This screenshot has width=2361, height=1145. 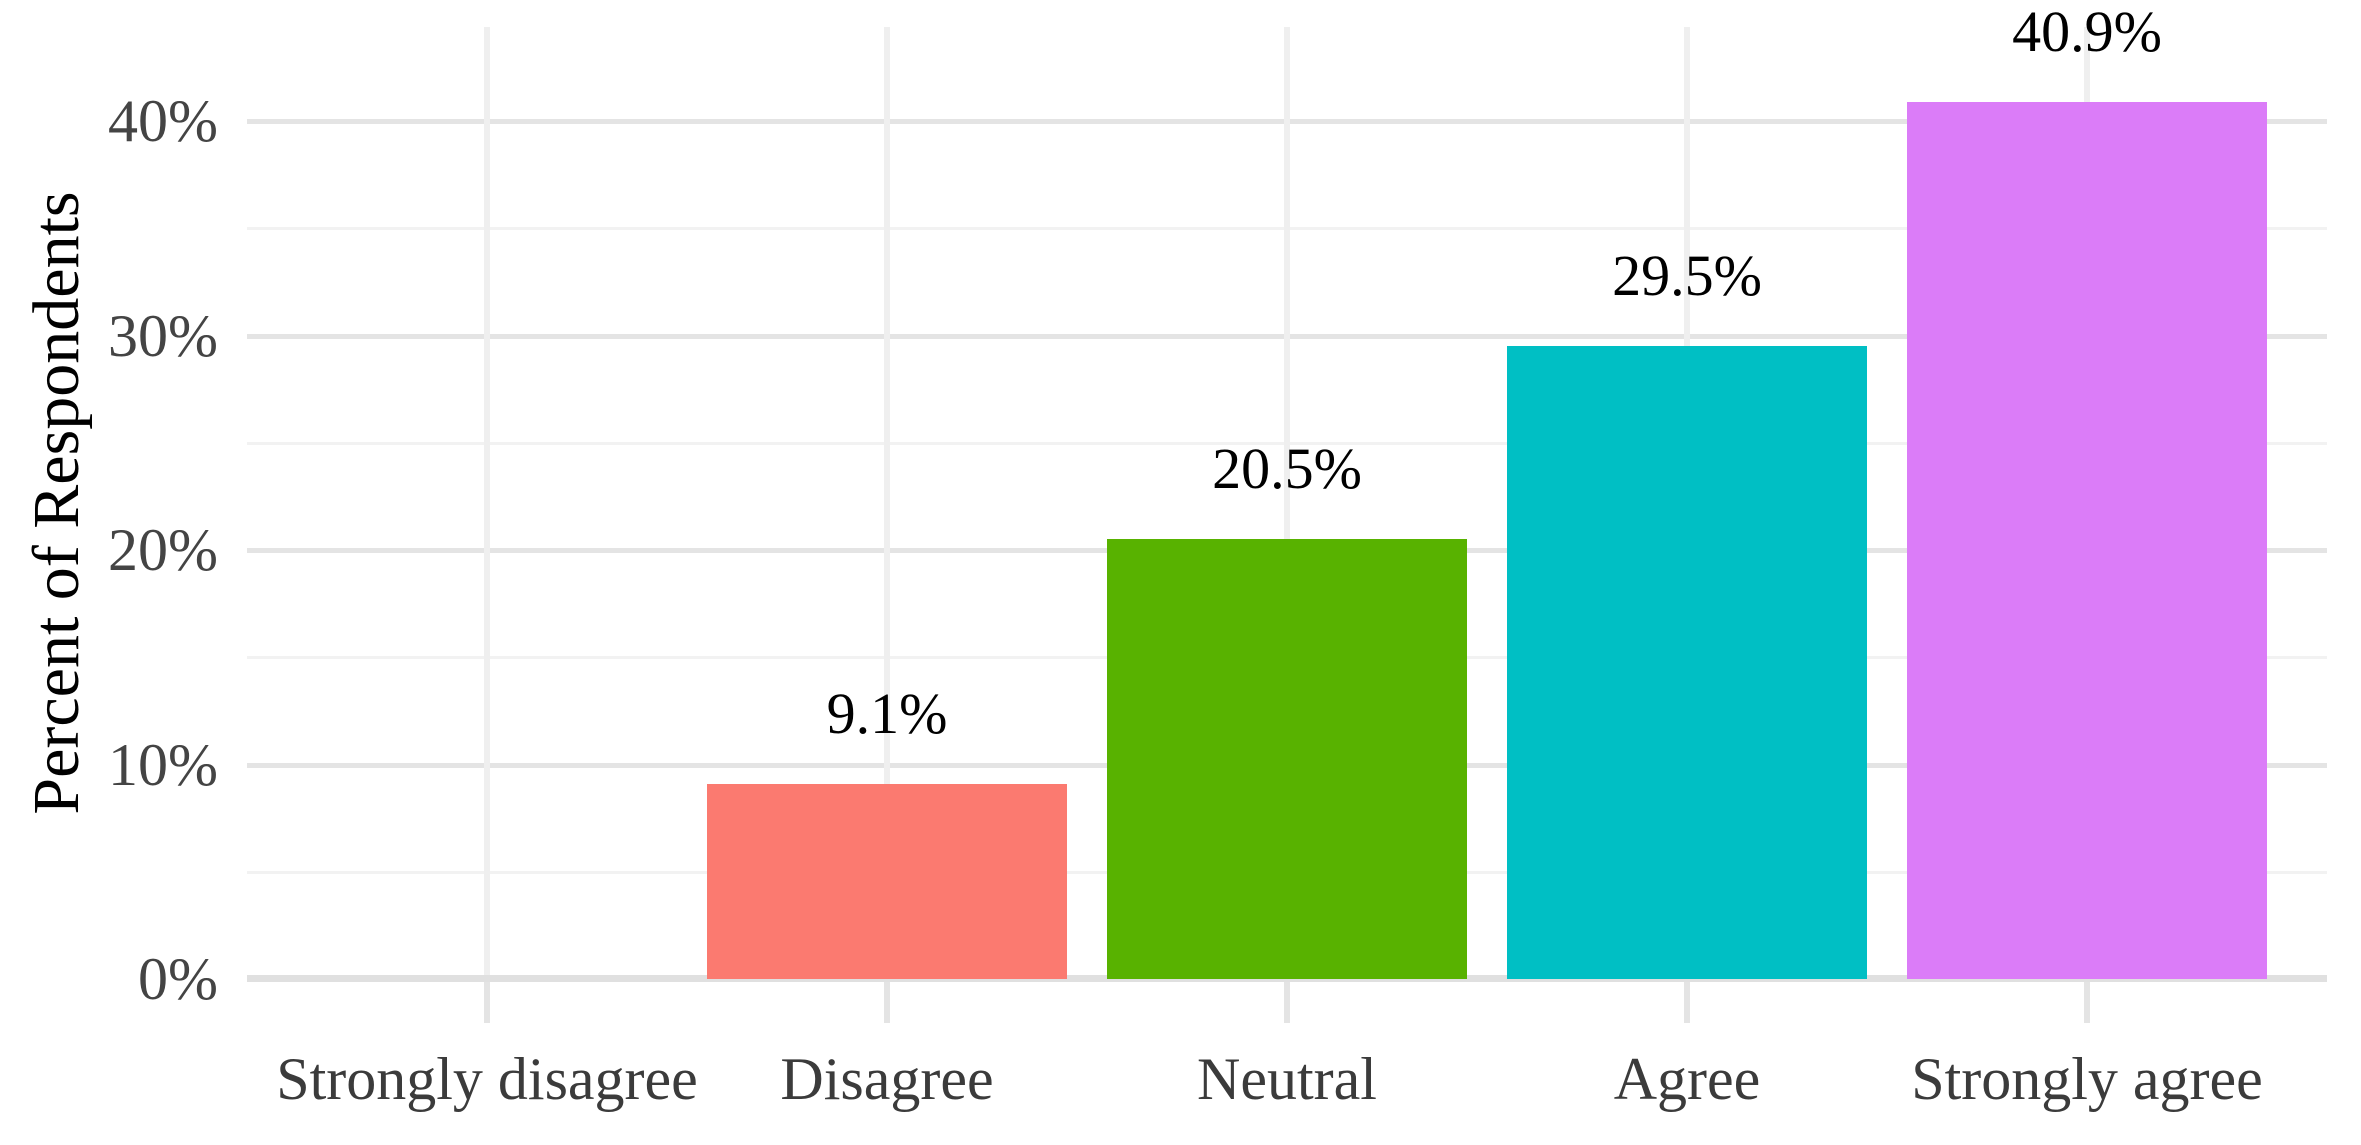 I want to click on x-tick-strongly-agree, so click(x=2087, y=1001).